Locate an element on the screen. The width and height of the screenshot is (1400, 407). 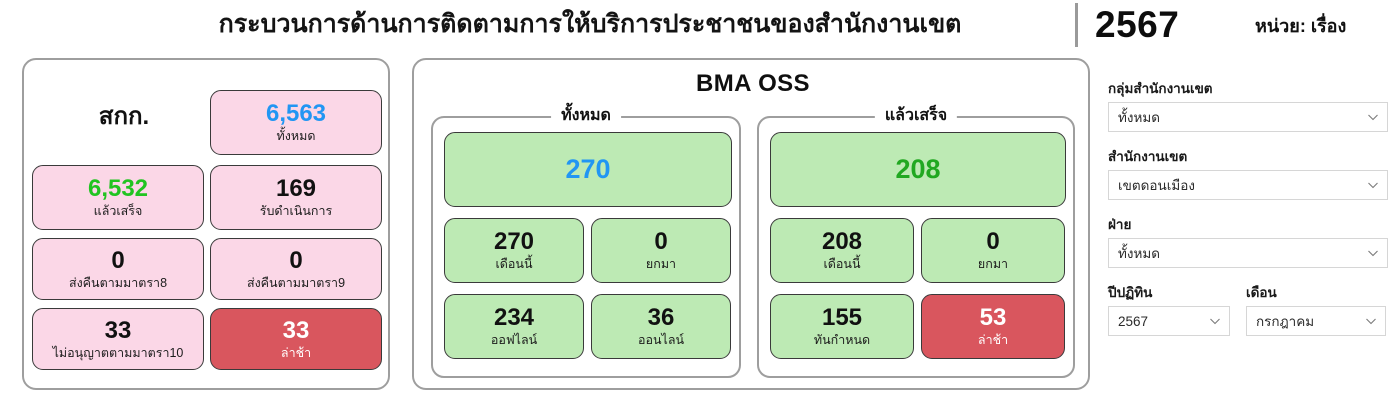
calendar-year-value: 2567 is located at coordinates (1133, 321).